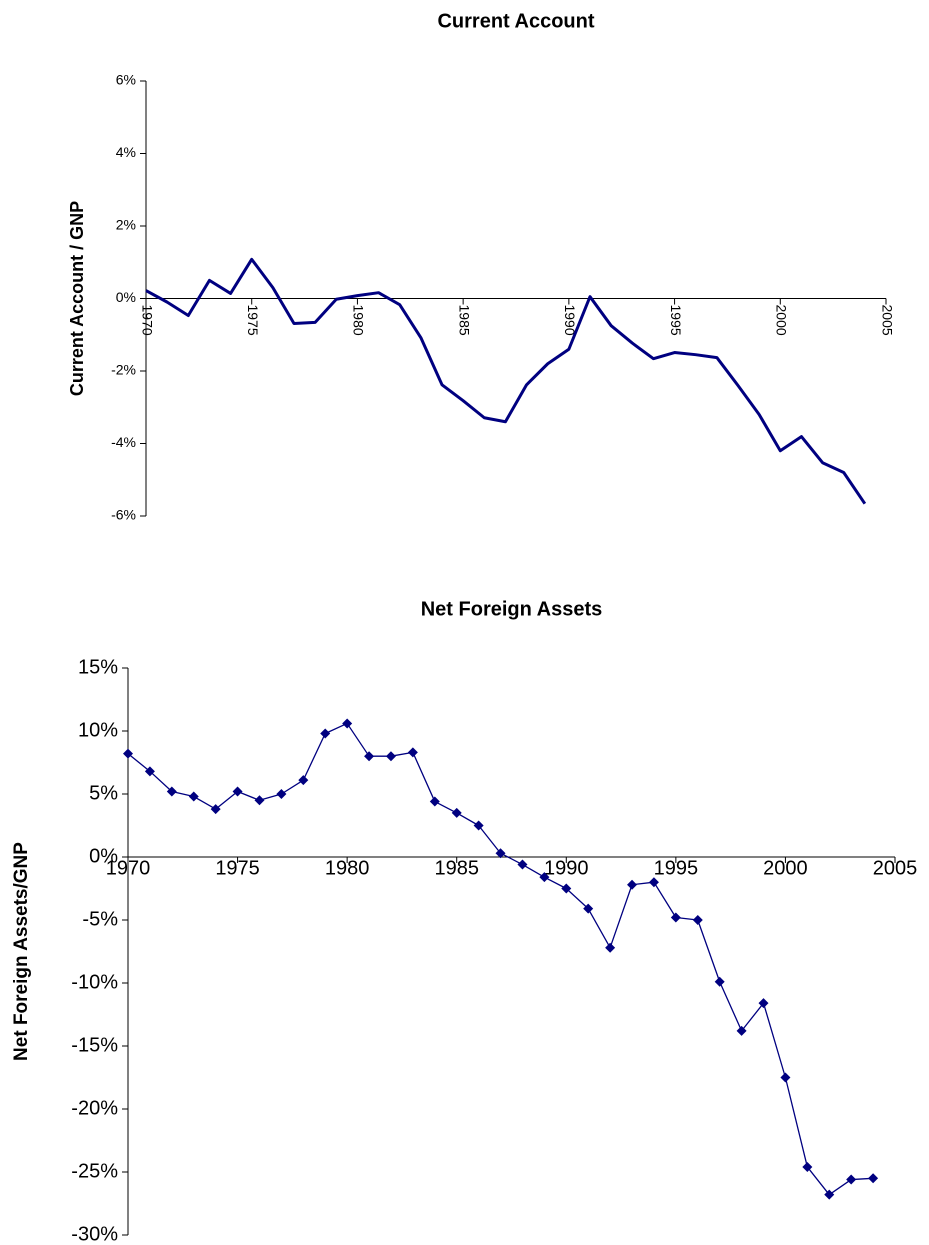 The image size is (929, 1245). What do you see at coordinates (94, 1171) in the screenshot?
I see `y-tick-label: -25%` at bounding box center [94, 1171].